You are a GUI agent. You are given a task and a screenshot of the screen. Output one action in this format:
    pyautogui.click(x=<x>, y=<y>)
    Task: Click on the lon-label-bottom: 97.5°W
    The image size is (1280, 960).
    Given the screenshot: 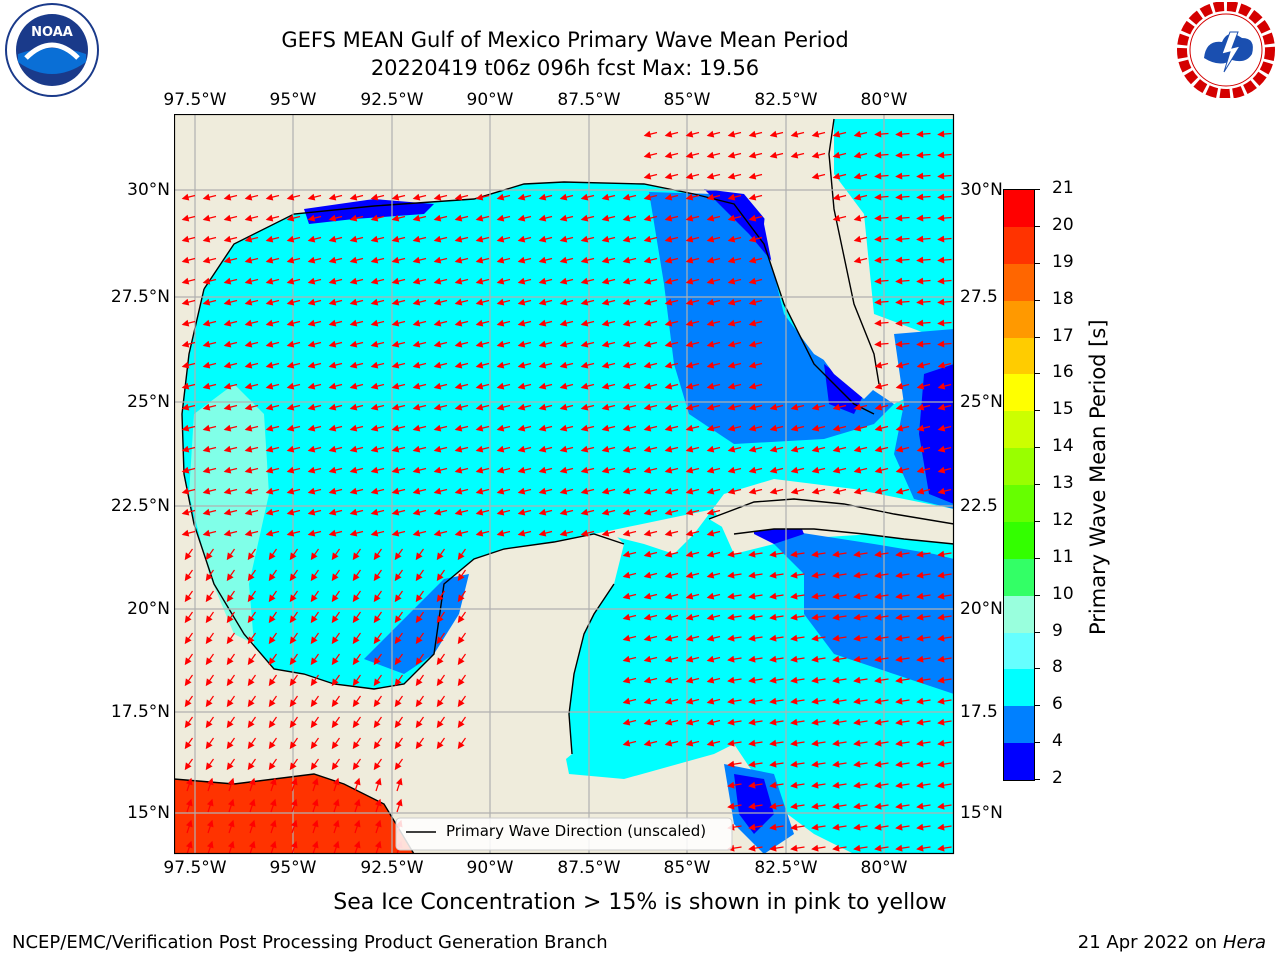 What is the action you would take?
    pyautogui.click(x=195, y=868)
    